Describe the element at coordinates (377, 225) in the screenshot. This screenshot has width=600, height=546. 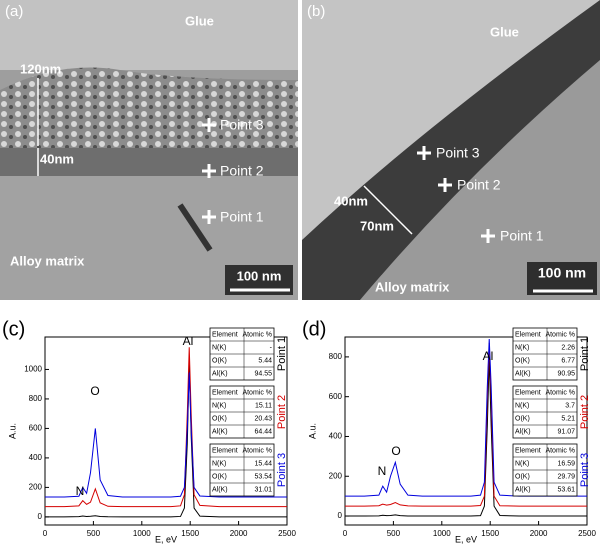
I see `image-label: 70nm` at that location.